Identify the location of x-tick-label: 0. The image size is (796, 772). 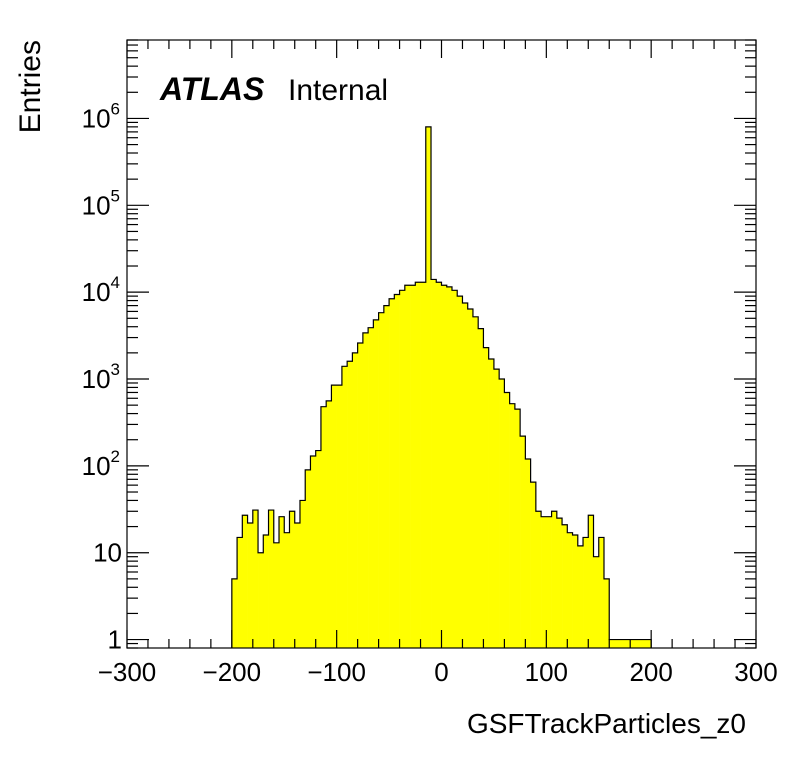
(441, 672).